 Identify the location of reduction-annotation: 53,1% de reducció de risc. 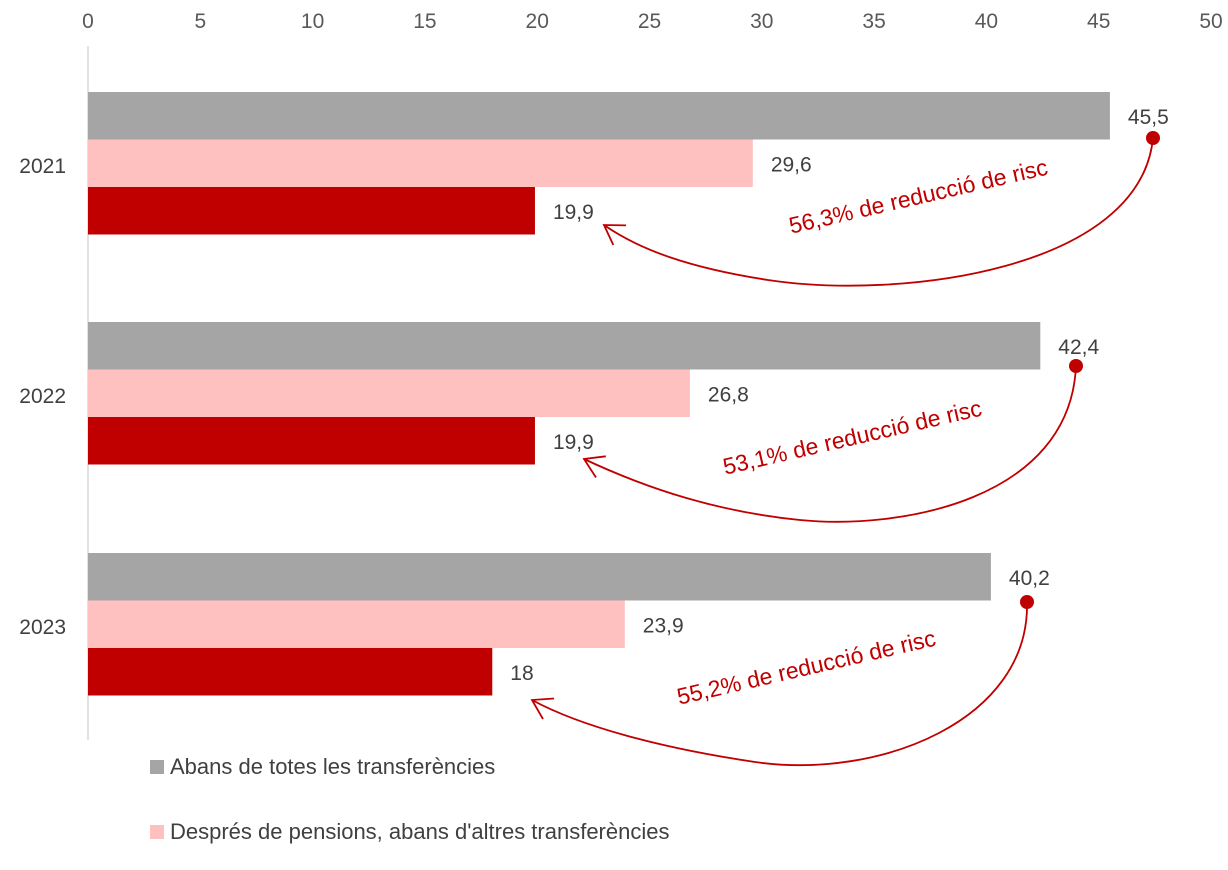
(852, 437).